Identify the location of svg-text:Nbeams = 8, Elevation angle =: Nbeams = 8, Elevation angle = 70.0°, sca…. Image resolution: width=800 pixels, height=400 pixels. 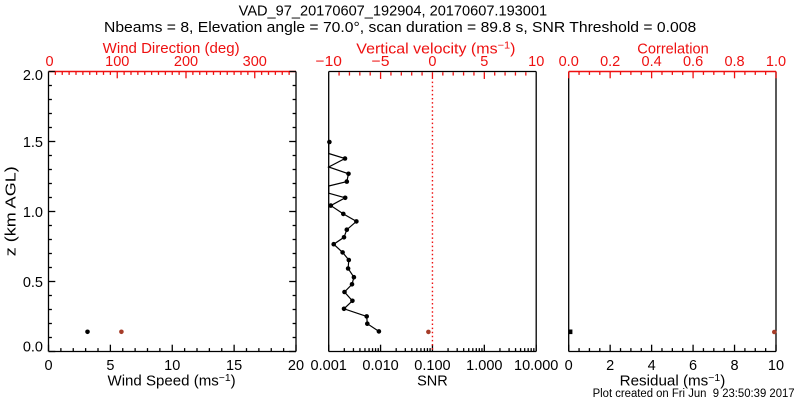
(400, 28).